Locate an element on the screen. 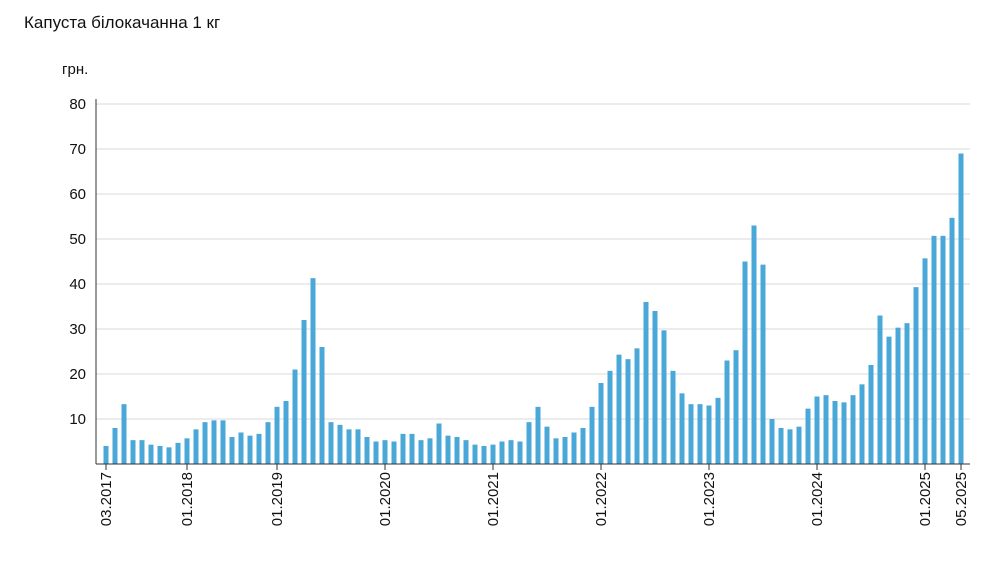 The image size is (1008, 564). x-tick-label: 03.2017 is located at coordinates (106, 499).